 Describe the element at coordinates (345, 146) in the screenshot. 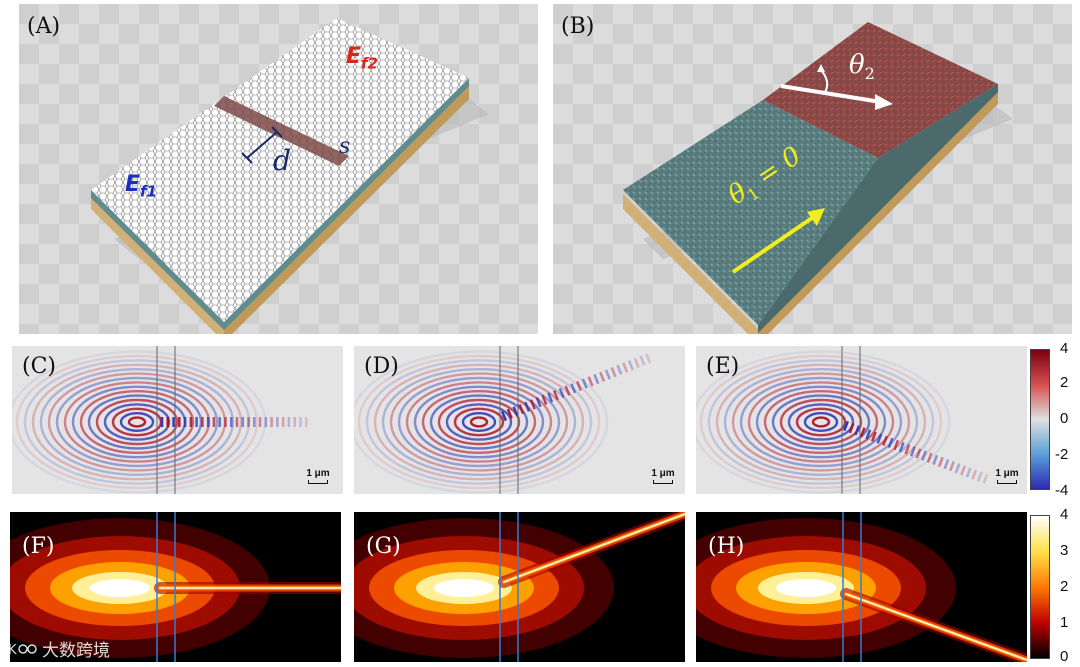

I see `s-label: s` at that location.